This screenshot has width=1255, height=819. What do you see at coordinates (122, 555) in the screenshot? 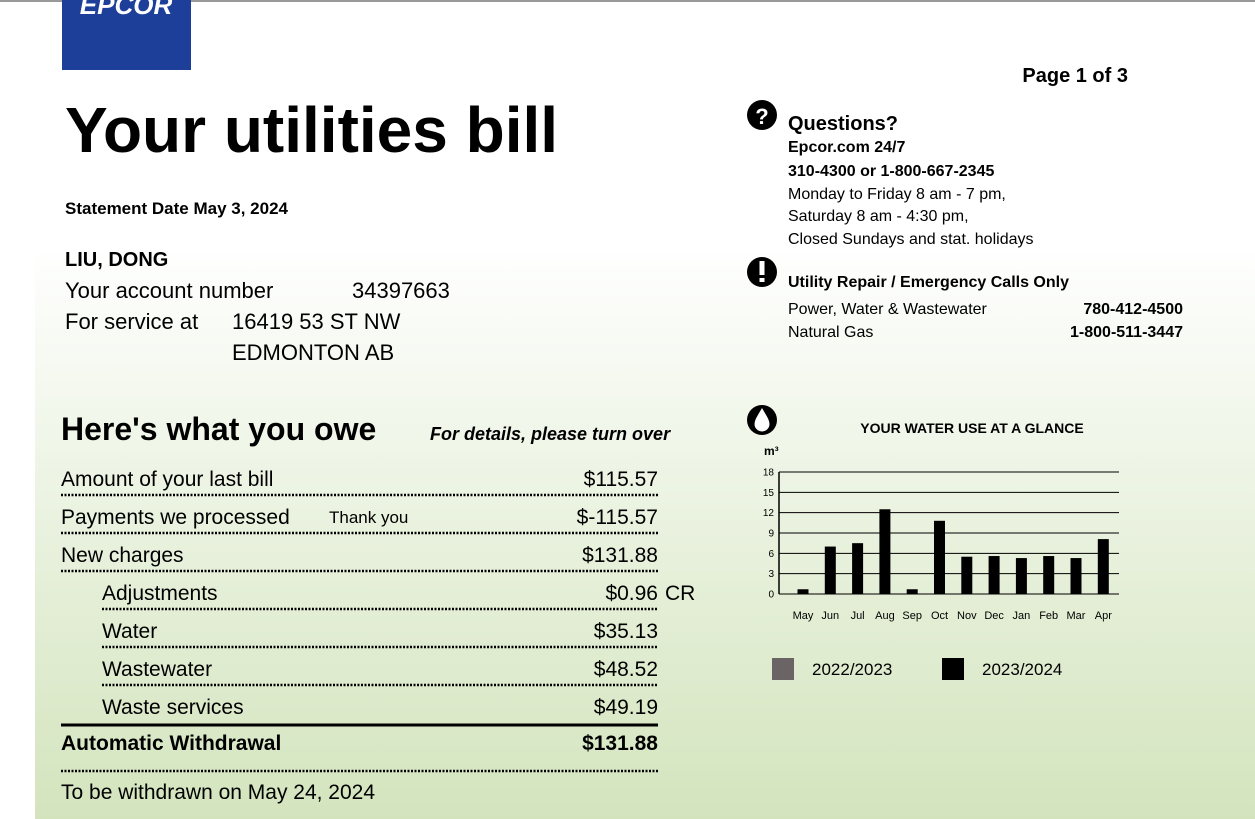
I see `row-label: New charges` at bounding box center [122, 555].